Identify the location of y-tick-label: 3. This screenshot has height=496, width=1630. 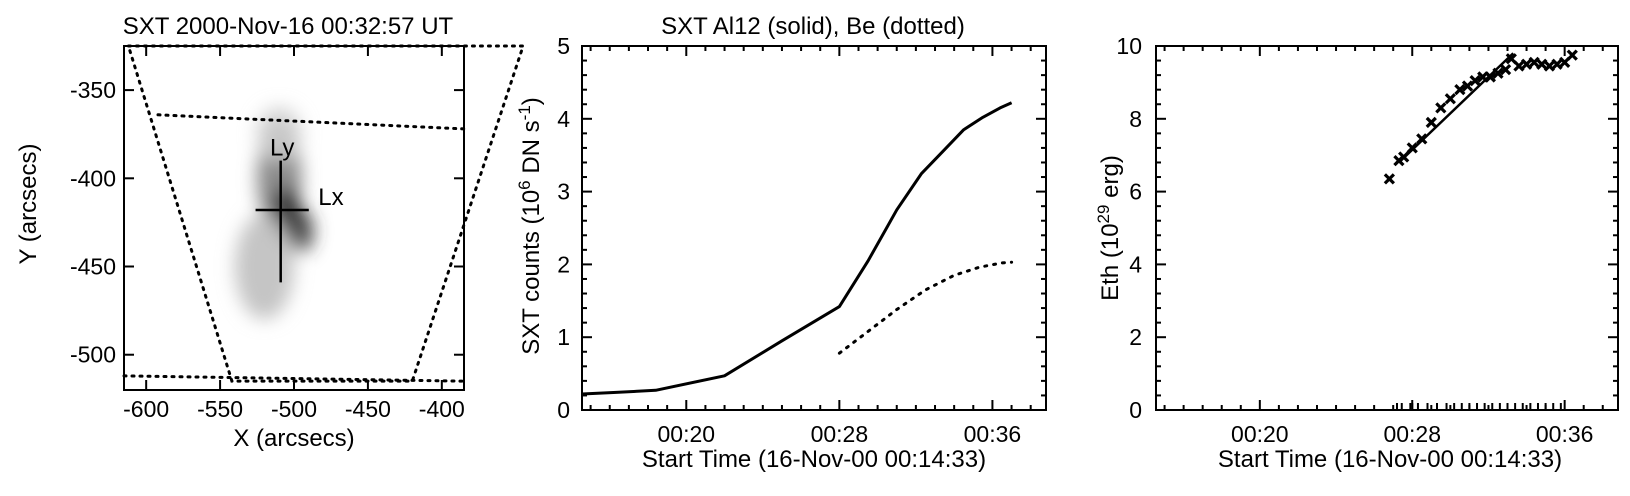
(563, 192).